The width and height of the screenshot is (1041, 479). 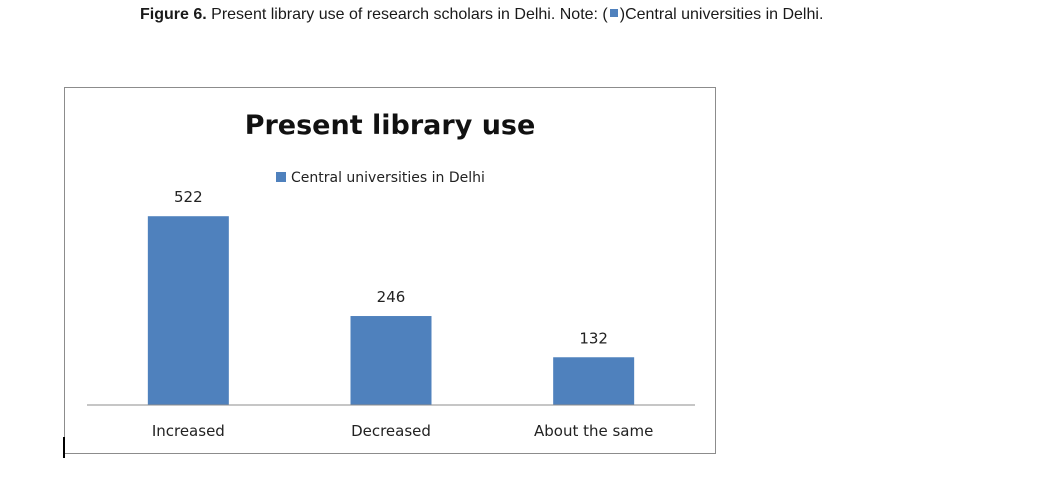 I want to click on figure-label: Figure 6., so click(x=173, y=14).